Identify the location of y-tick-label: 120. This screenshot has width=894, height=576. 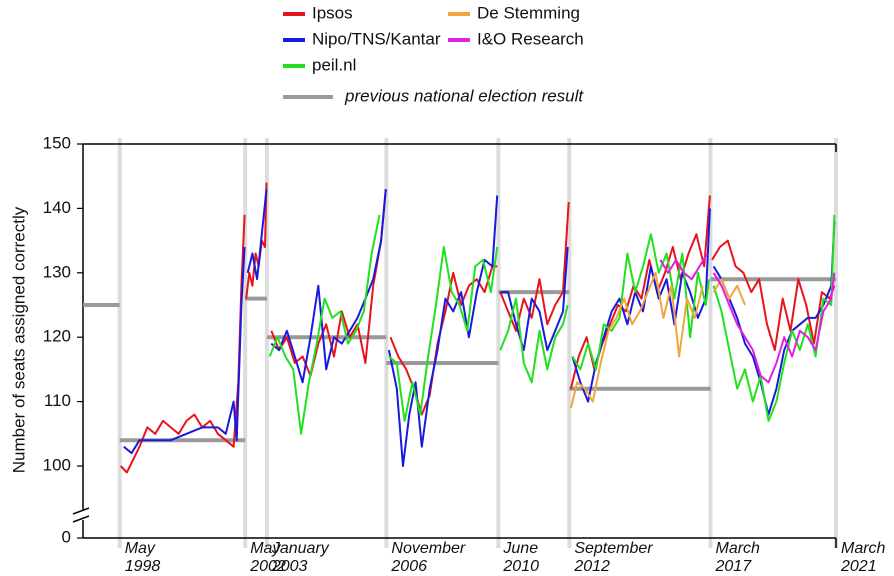
(57, 336).